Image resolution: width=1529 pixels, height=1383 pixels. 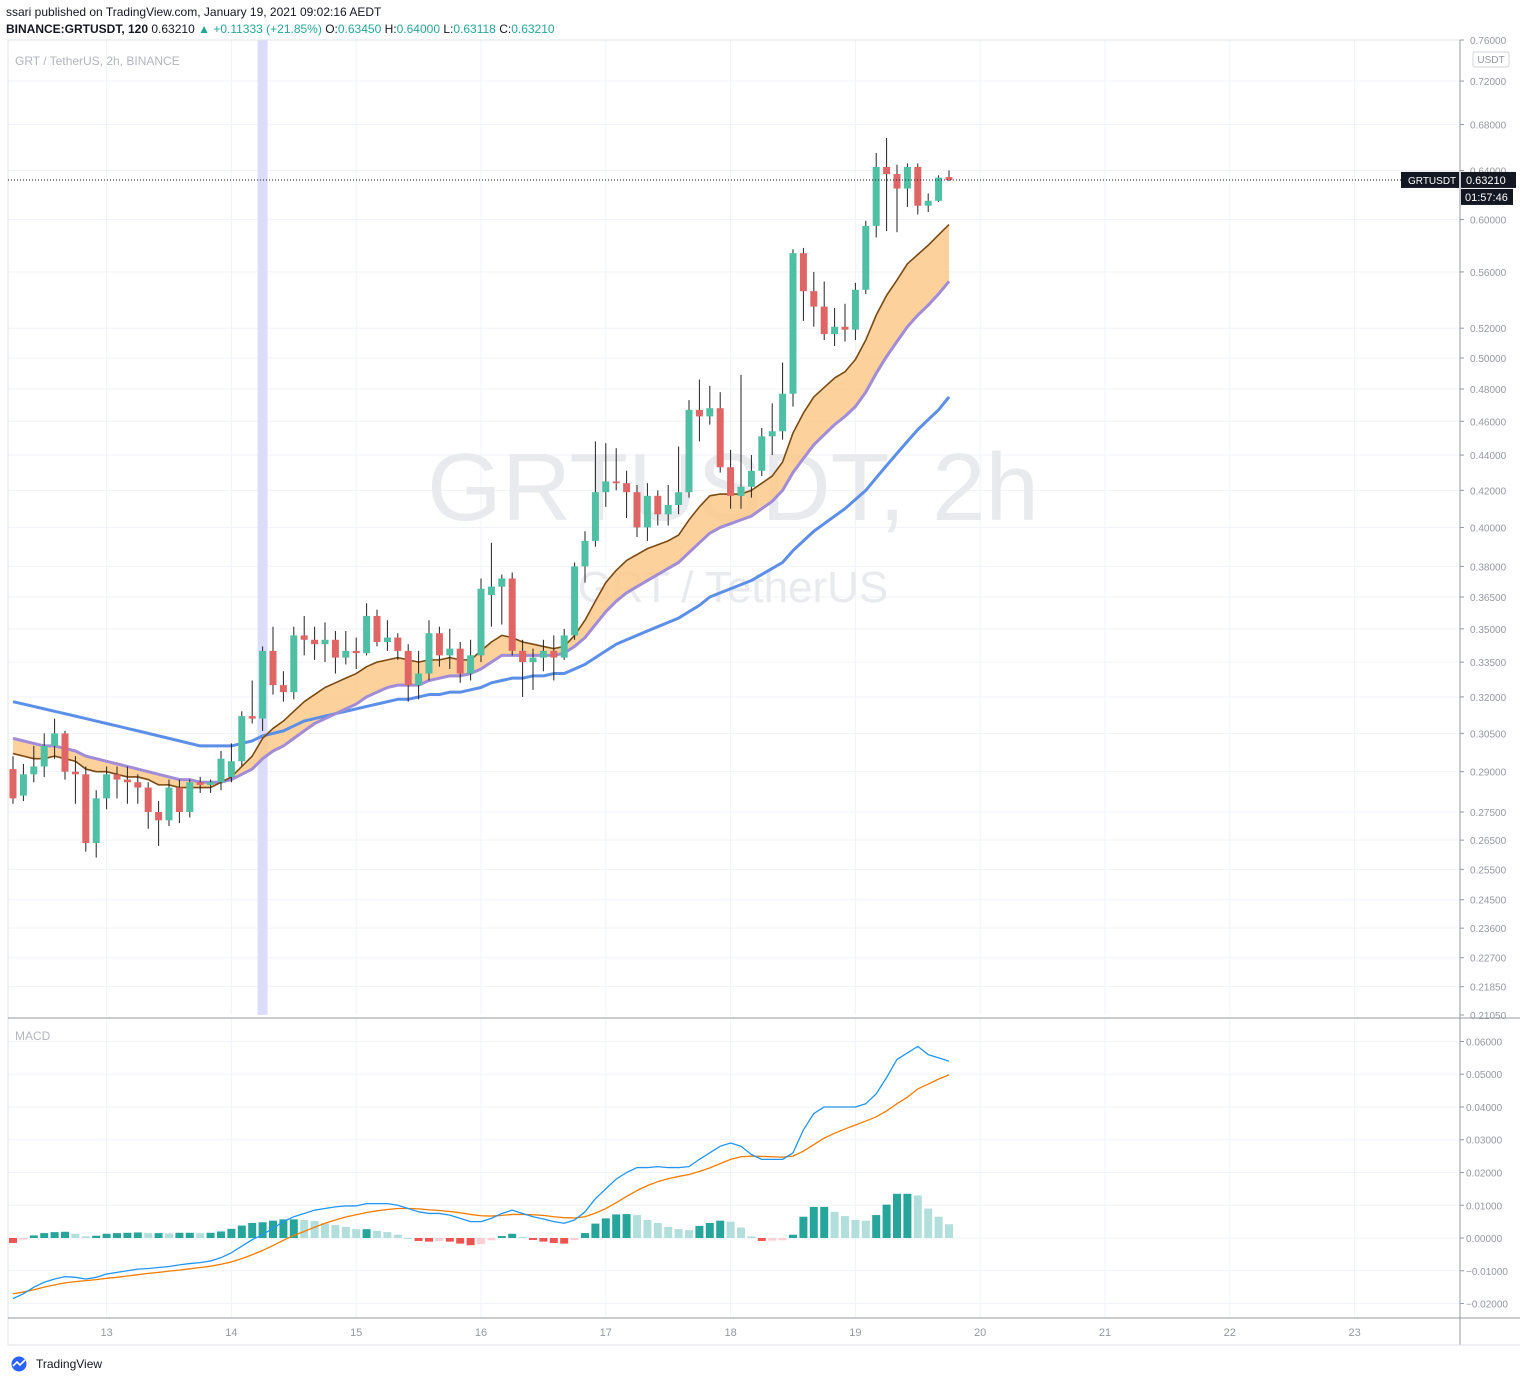 I want to click on macd-tick-label: 0.01000, so click(x=1484, y=1206).